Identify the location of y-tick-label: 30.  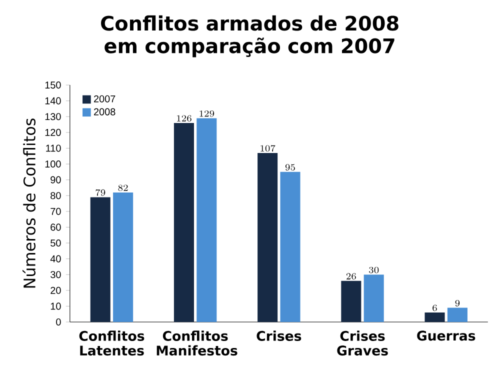
(55, 274).